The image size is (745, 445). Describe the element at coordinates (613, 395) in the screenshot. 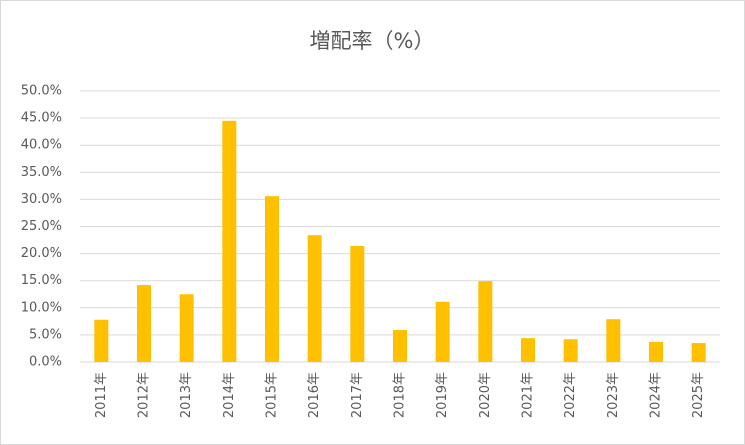

I see `x-tick-label: 2023年` at that location.